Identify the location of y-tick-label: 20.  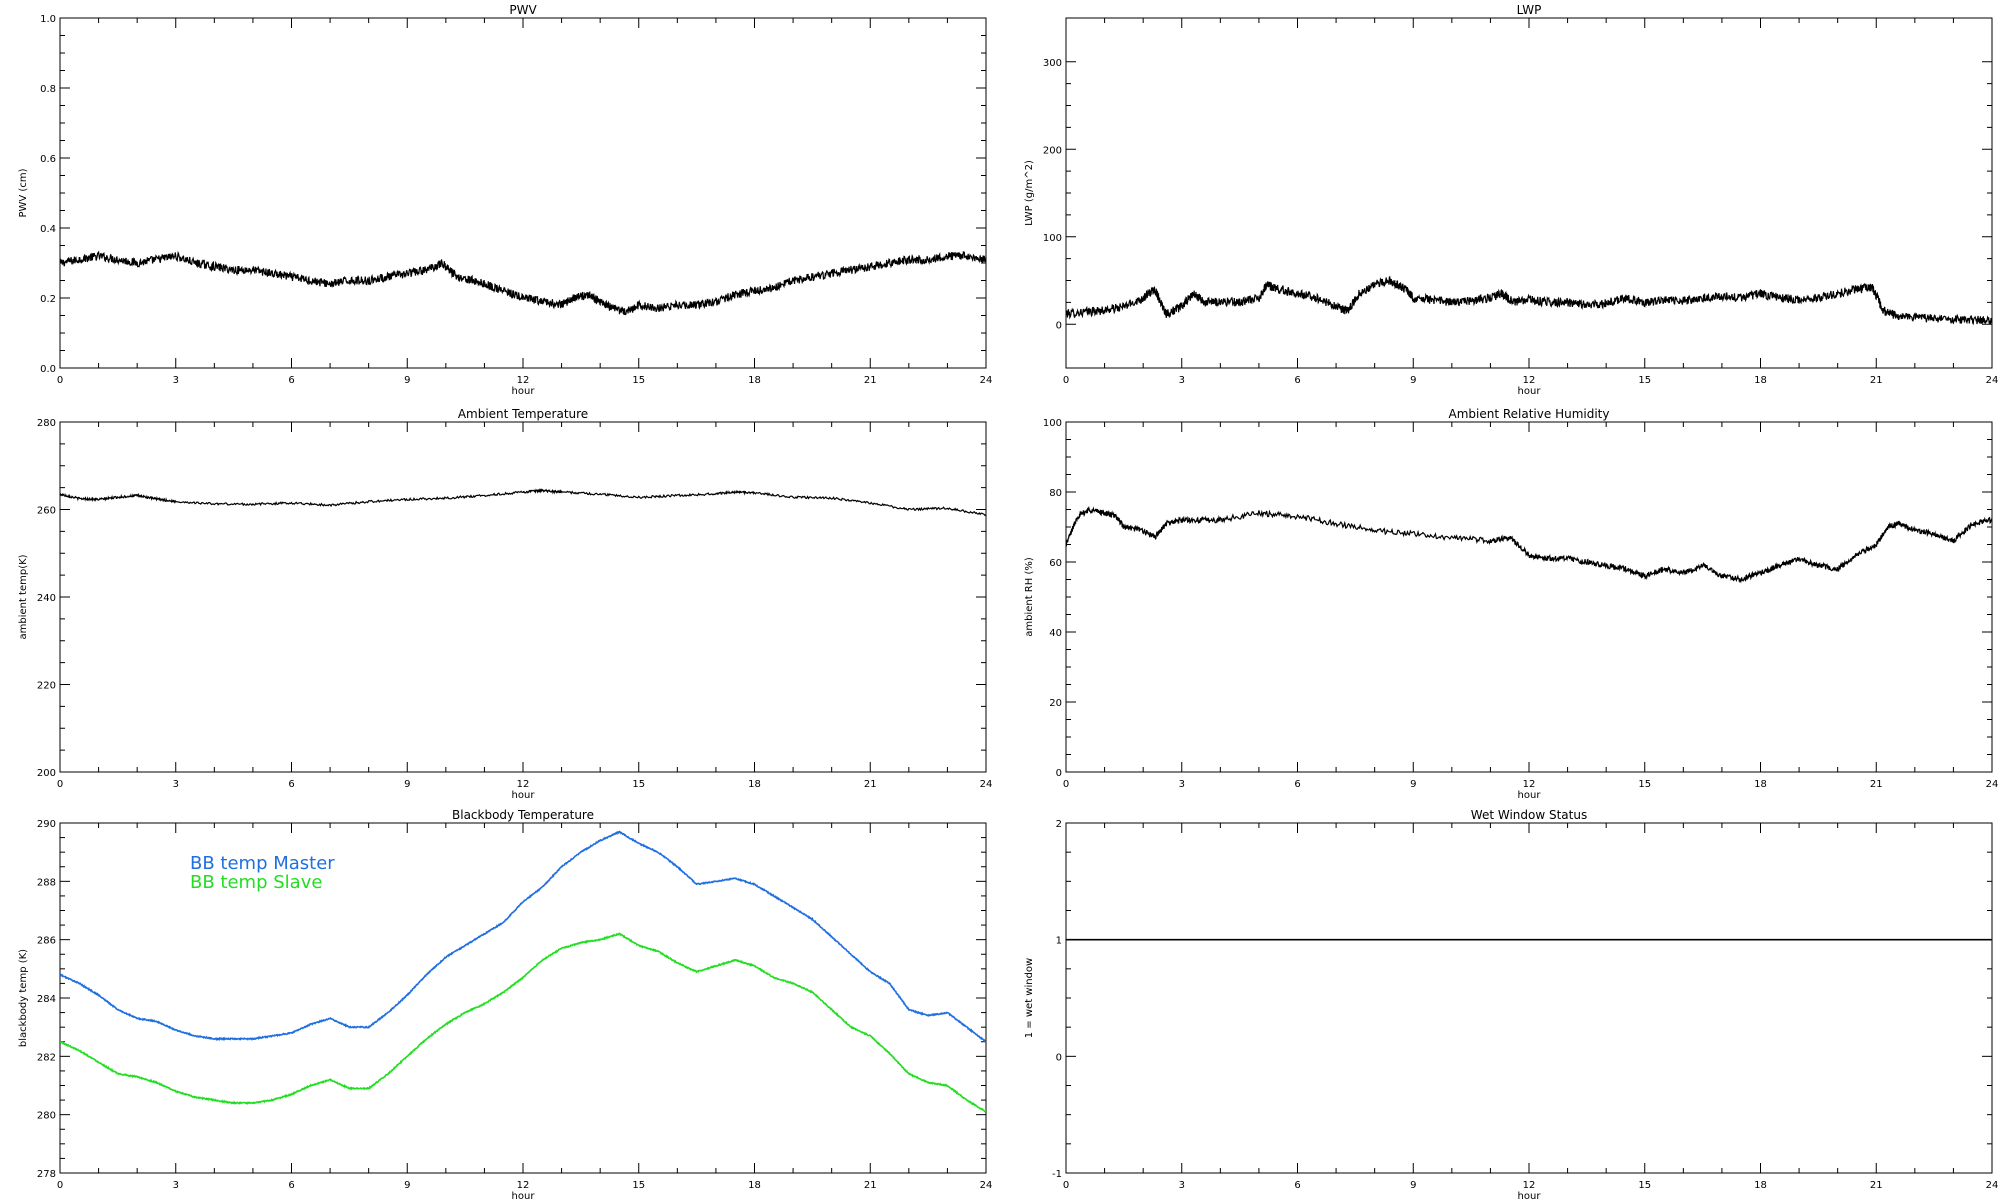
(1055, 703).